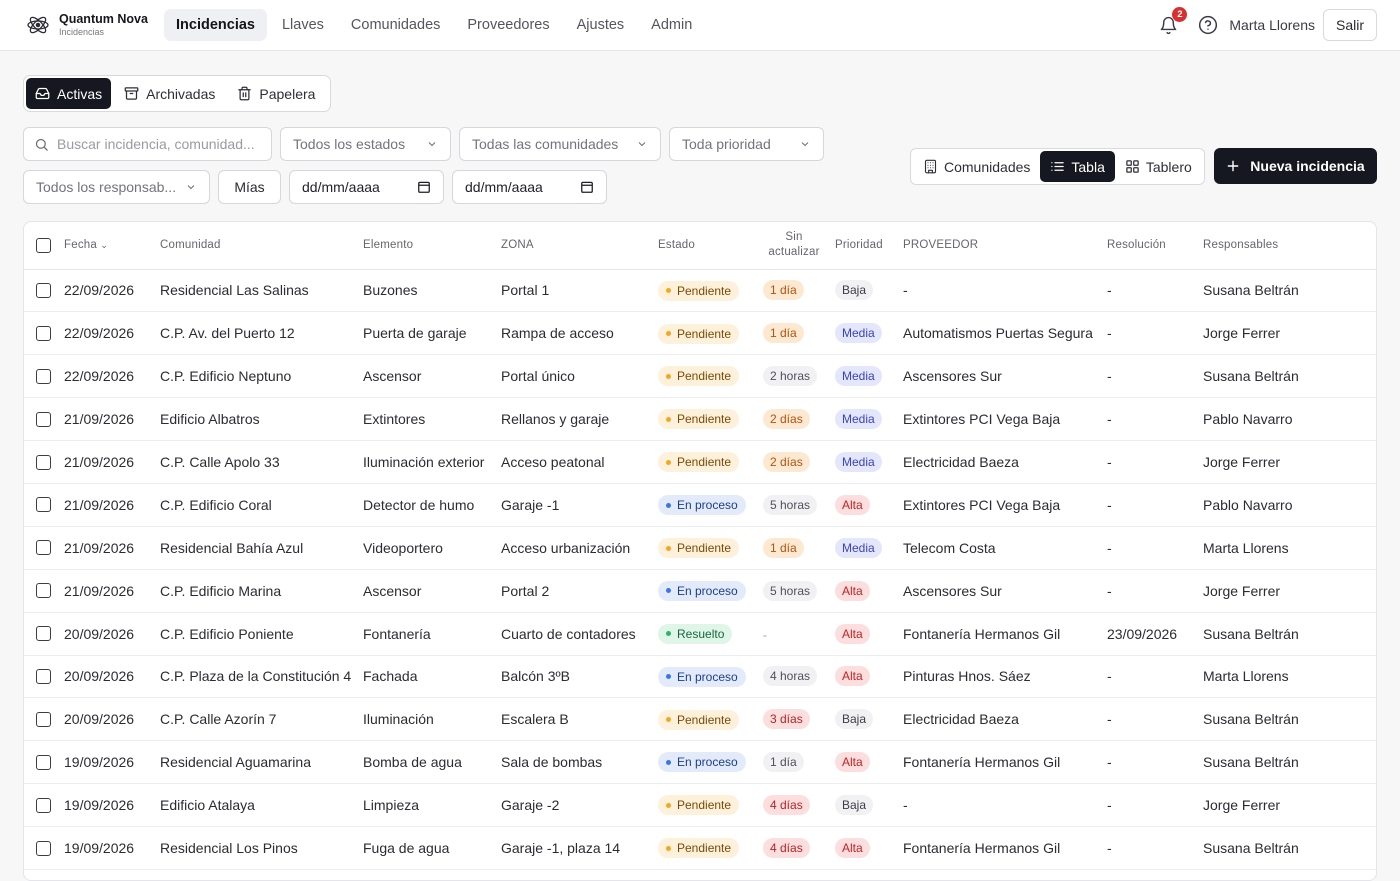 The height and width of the screenshot is (881, 1400). I want to click on view-toggle: Comunidades Tabla Tablero, so click(1057, 166).